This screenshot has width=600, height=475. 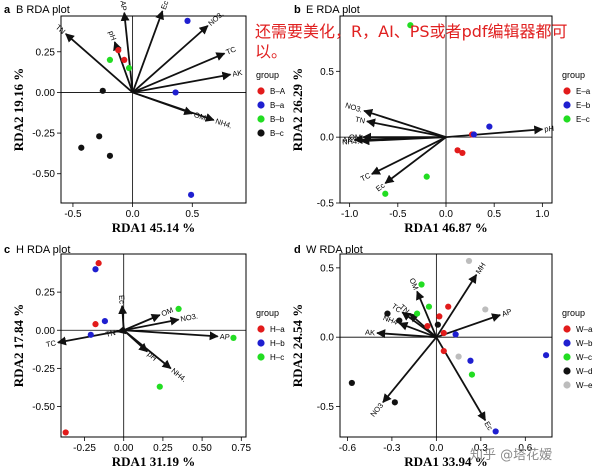 I want to click on watermark: 知乎 @塔花嫒, so click(x=511, y=455).